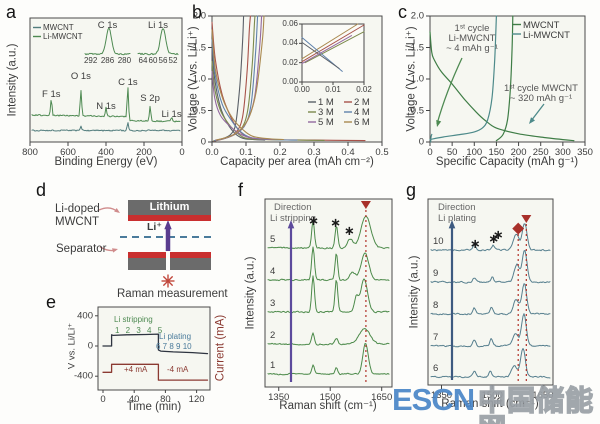 This screenshot has height=424, width=600. What do you see at coordinates (63, 36) in the screenshot?
I see `a-legend-label: Li-MWCNT` at bounding box center [63, 36].